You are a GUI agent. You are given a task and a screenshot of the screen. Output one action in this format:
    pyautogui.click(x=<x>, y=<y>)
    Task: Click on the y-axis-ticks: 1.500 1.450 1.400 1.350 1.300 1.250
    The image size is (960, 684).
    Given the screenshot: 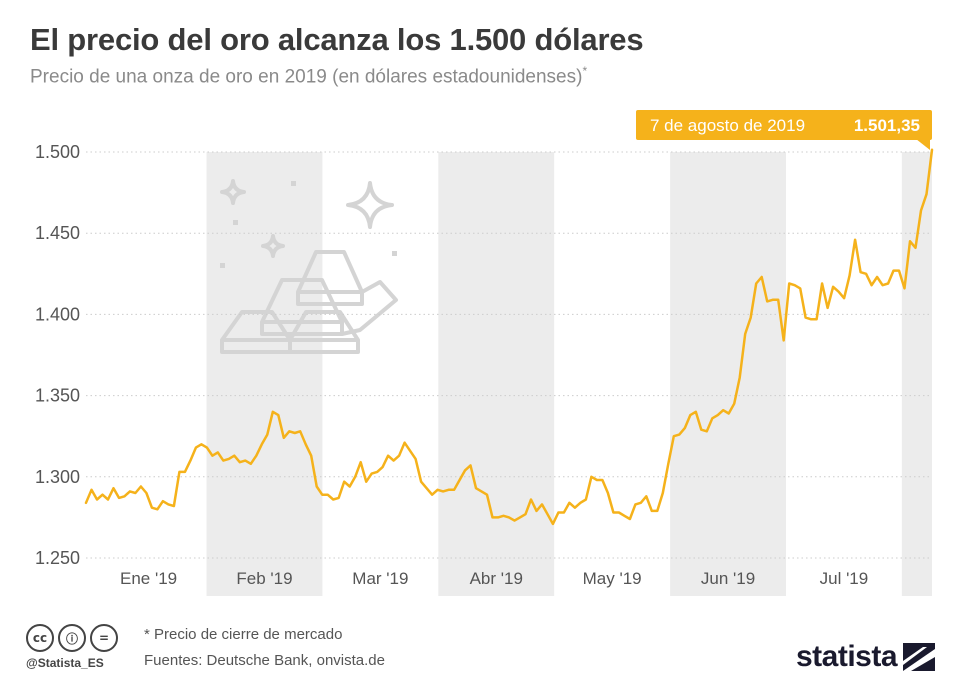 What is the action you would take?
    pyautogui.click(x=57, y=355)
    